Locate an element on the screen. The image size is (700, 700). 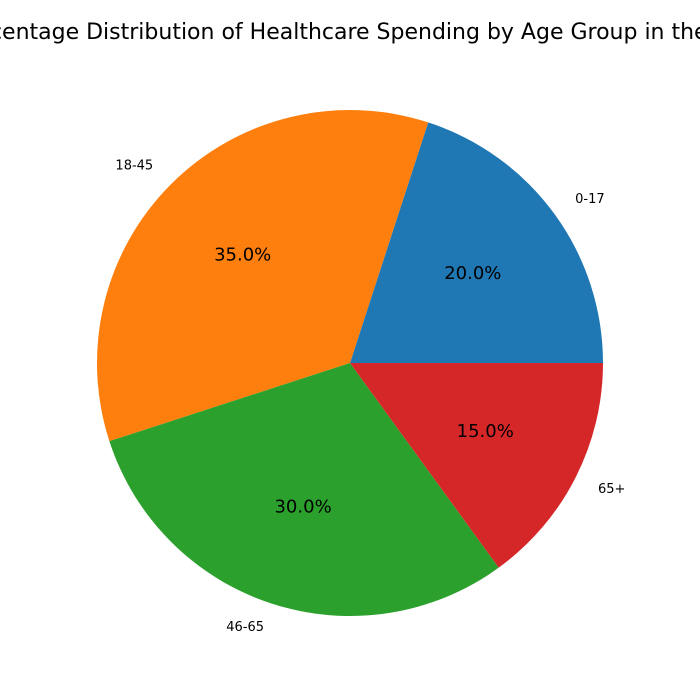
category-label-0-17: 0-17 is located at coordinates (590, 199).